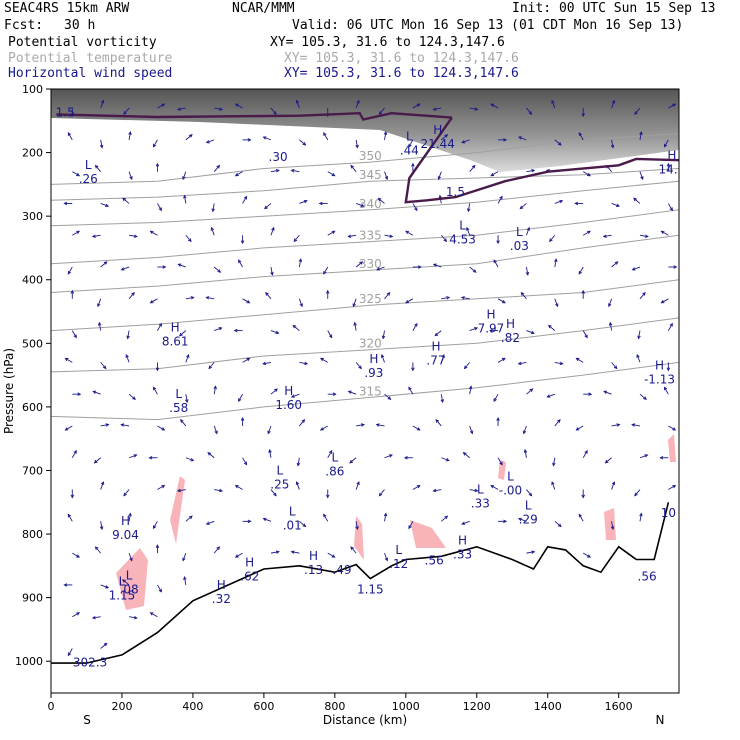 The height and width of the screenshot is (740, 740). What do you see at coordinates (370, 204) in the screenshot?
I see `theta-contour-label: 340` at bounding box center [370, 204].